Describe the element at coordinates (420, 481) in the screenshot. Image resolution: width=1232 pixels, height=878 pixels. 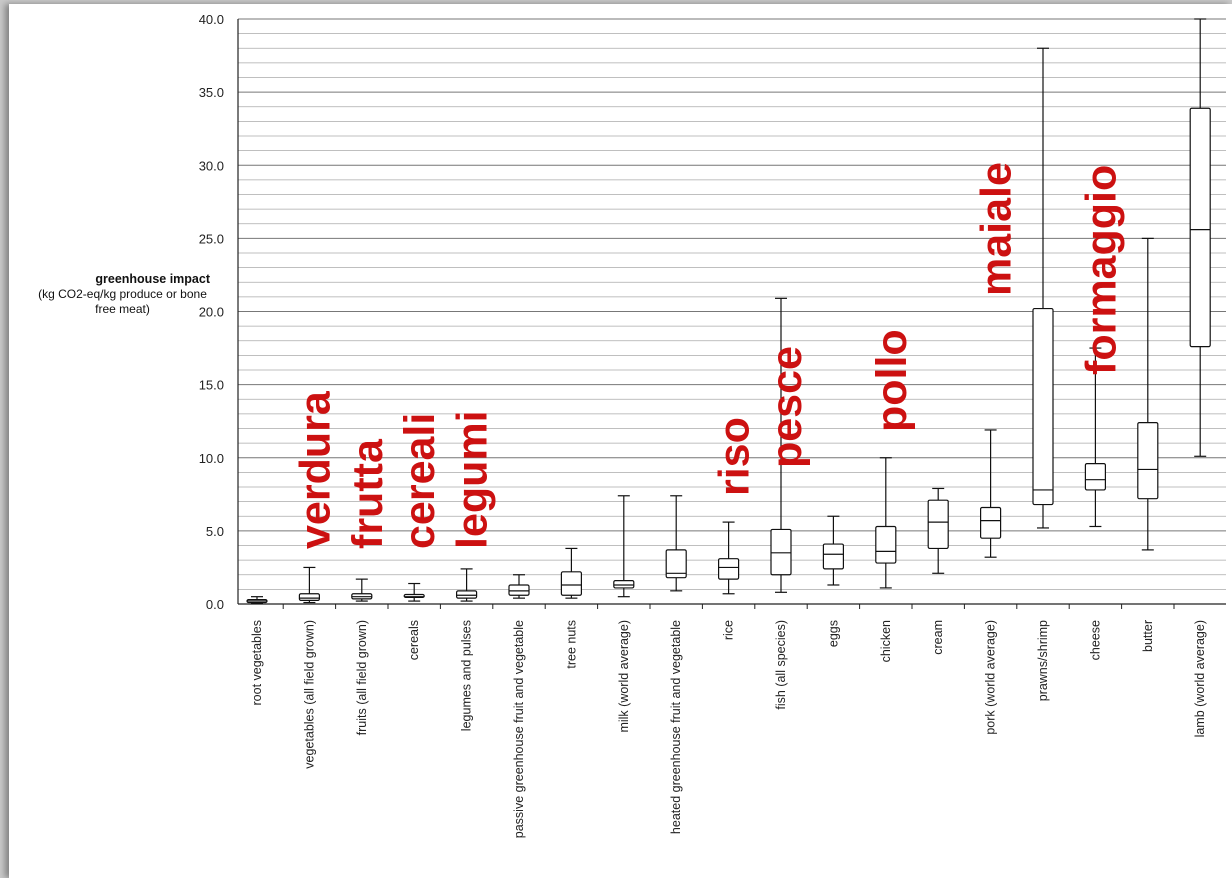
I see `annotation-label: cereali` at that location.